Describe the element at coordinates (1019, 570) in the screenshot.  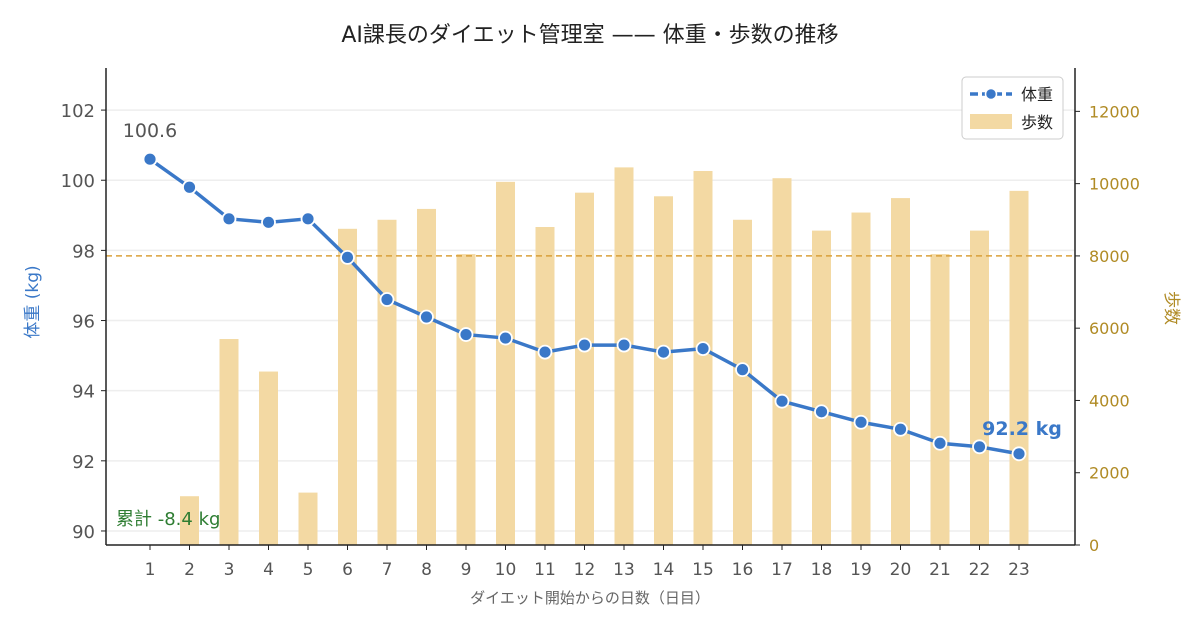
I see `x-tick-label: 23` at that location.